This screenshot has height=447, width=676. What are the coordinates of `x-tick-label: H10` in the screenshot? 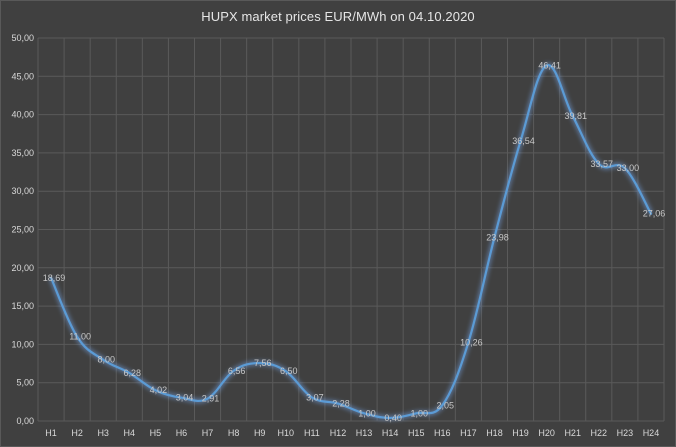 It's located at (286, 433).